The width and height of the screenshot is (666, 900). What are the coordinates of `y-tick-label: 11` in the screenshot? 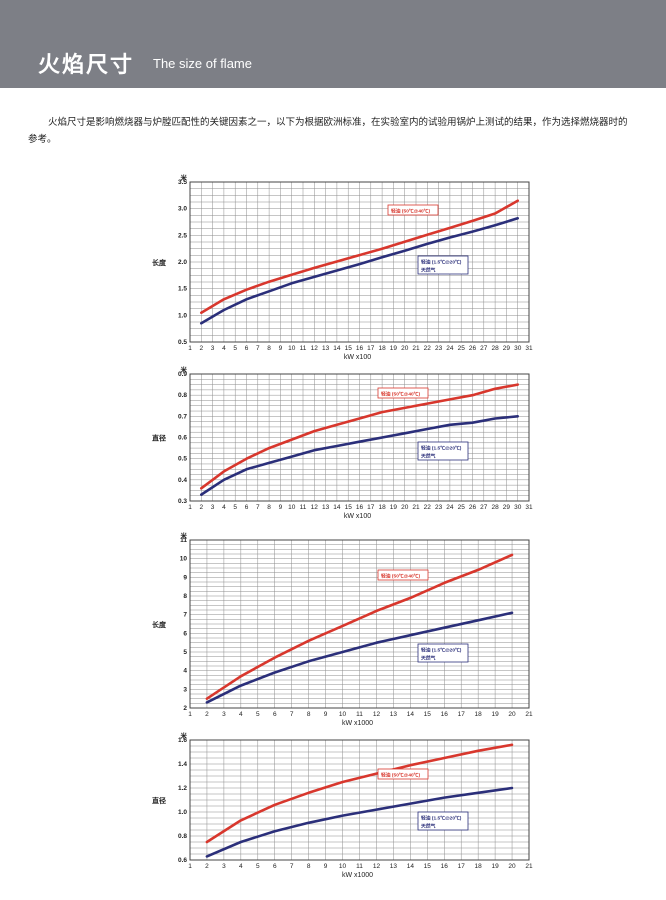 It's located at (183, 540).